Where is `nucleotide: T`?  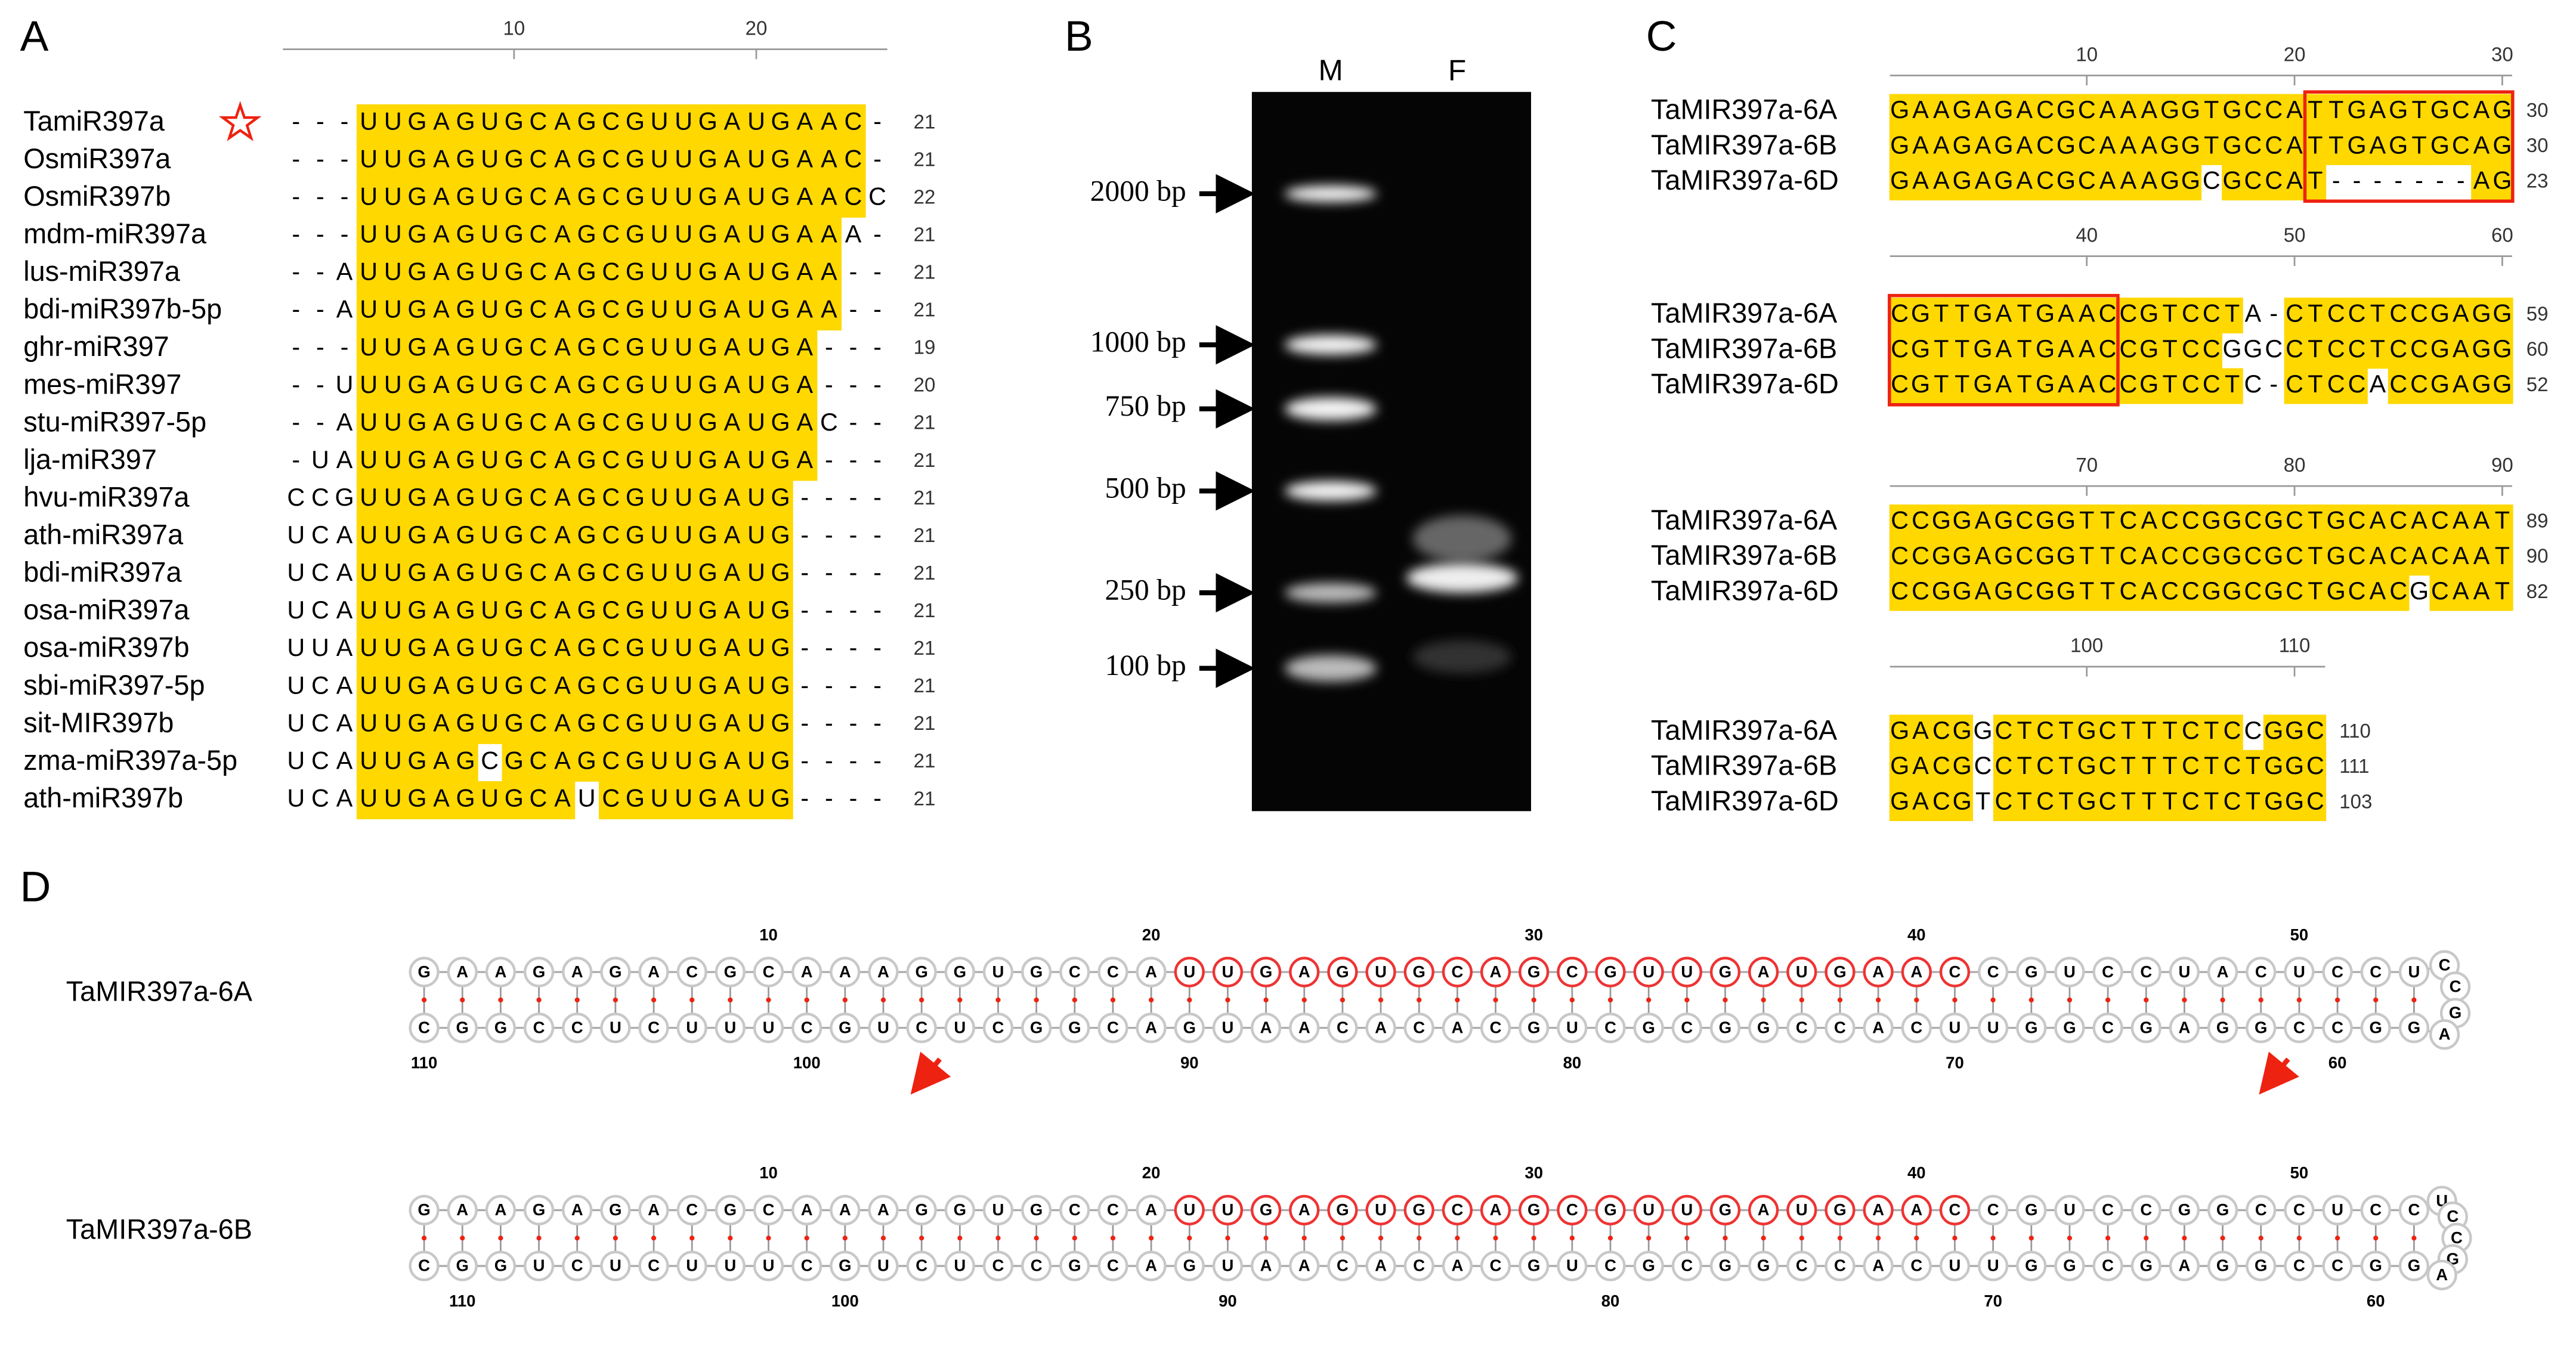 nucleotide: T is located at coordinates (2065, 765).